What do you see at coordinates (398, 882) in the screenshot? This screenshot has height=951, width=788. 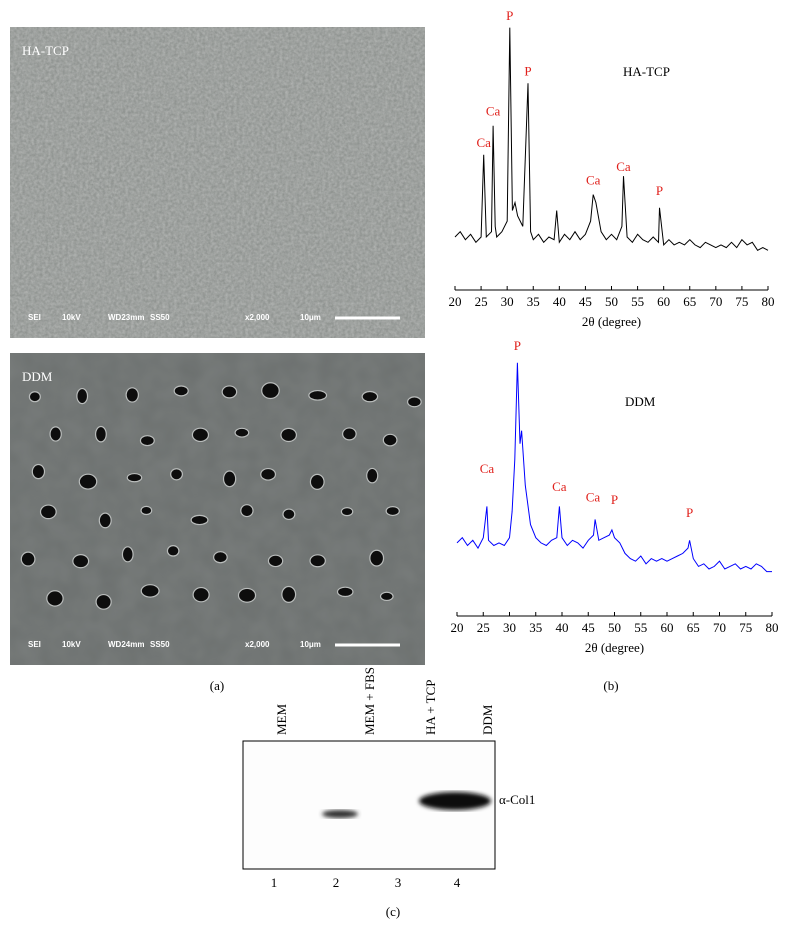 I see `lane-number: 3` at bounding box center [398, 882].